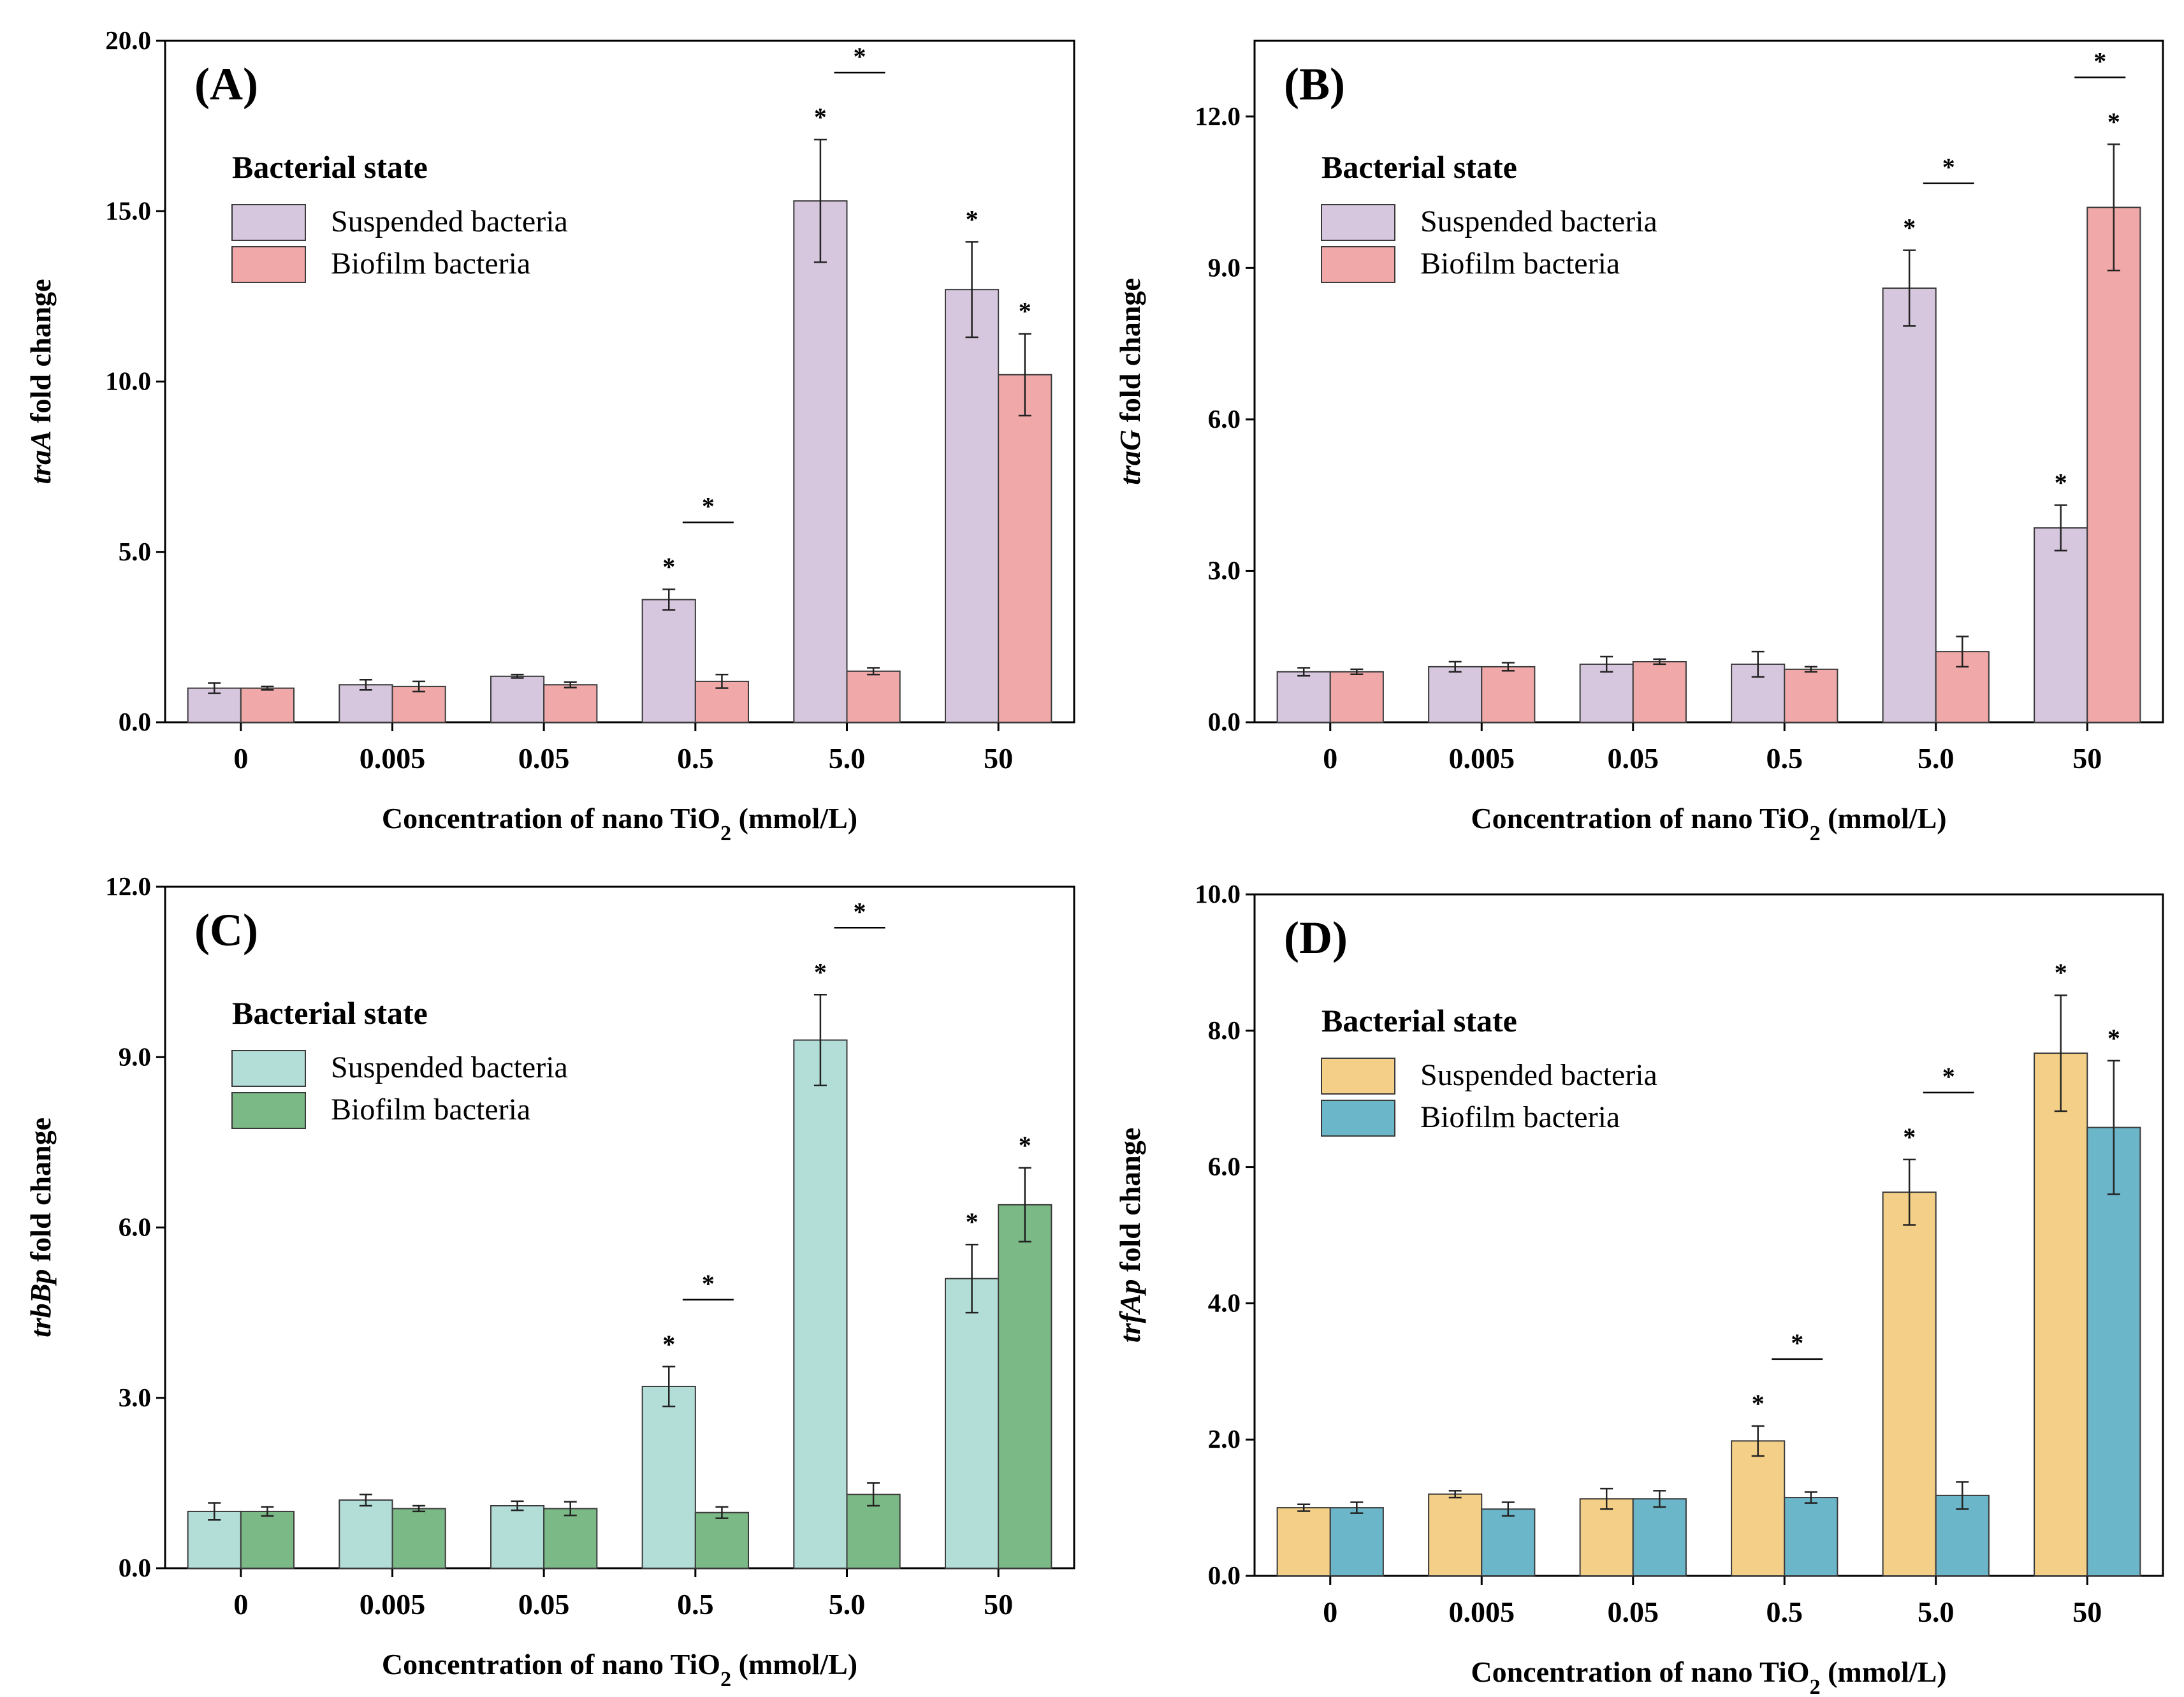  Describe the element at coordinates (1224, 570) in the screenshot. I see `y-tick-label: 3.0` at that location.